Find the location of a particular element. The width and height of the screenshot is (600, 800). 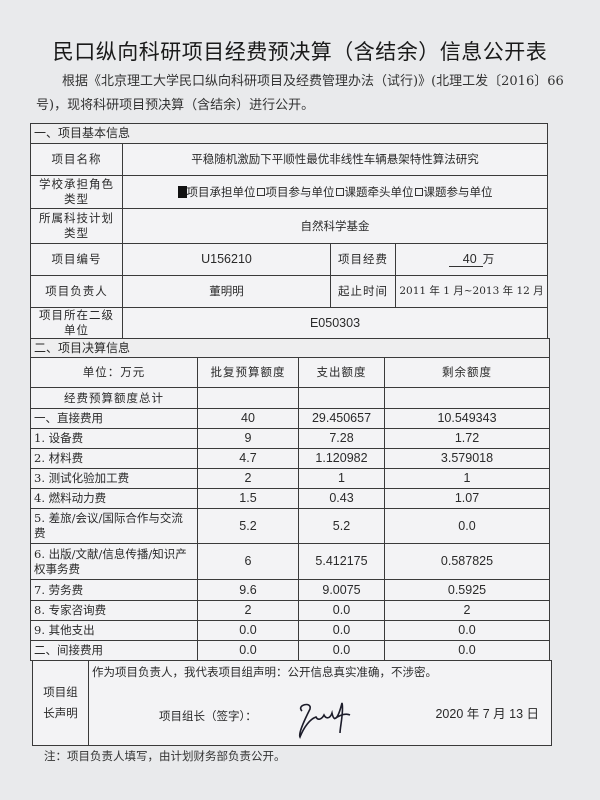

column-header: 单位：万元 is located at coordinates (114, 372).